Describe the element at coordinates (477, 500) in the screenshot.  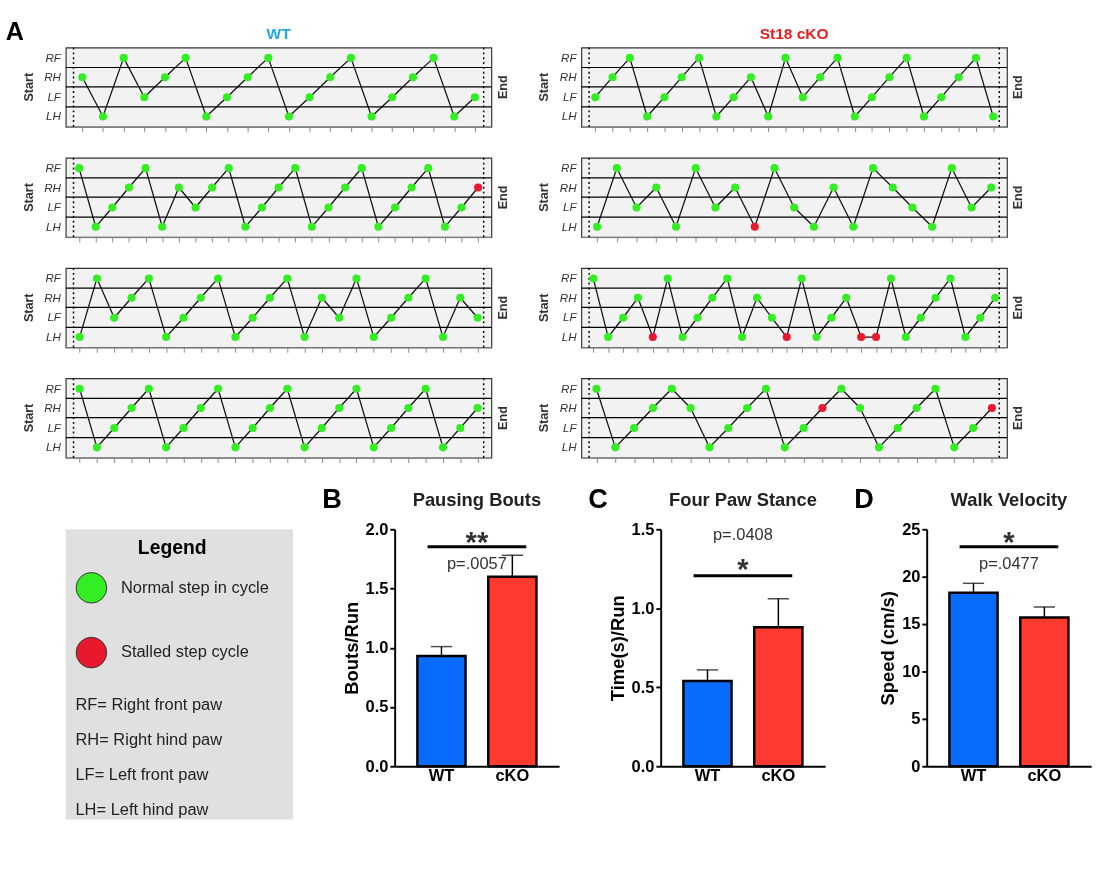
I see `chart-title: Pausing Bouts` at that location.